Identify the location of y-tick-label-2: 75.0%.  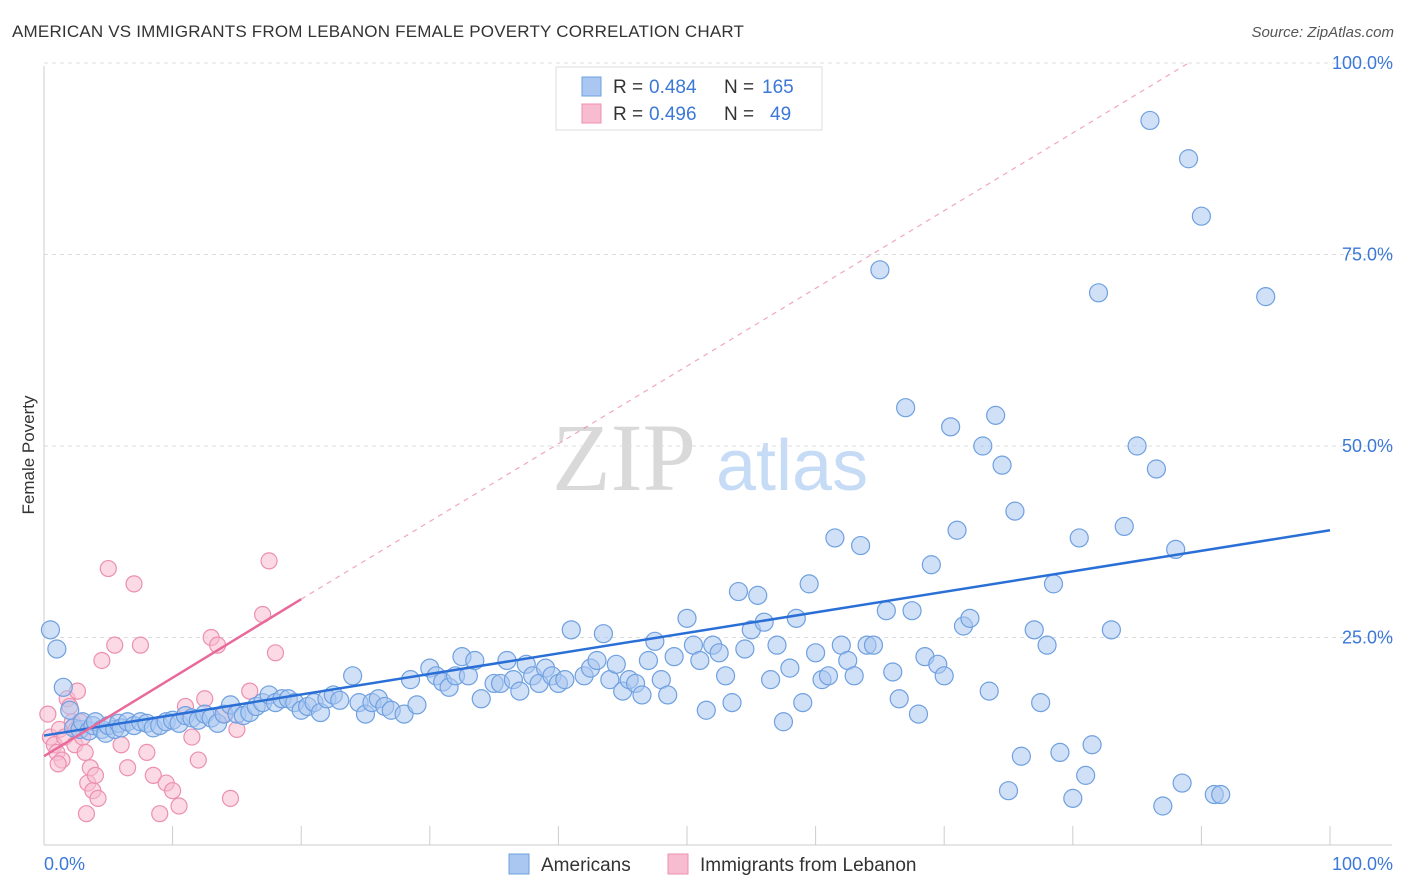
(1367, 255).